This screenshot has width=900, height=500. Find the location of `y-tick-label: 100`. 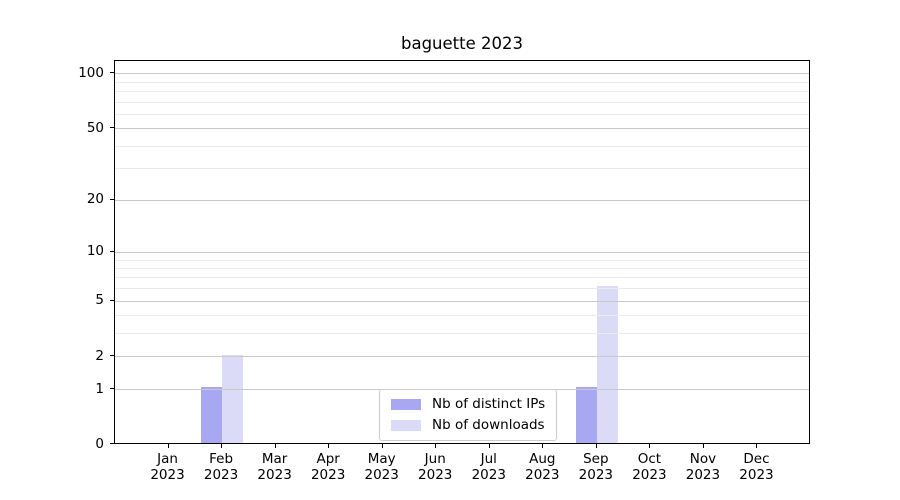

y-tick-label: 100 is located at coordinates (91, 72).